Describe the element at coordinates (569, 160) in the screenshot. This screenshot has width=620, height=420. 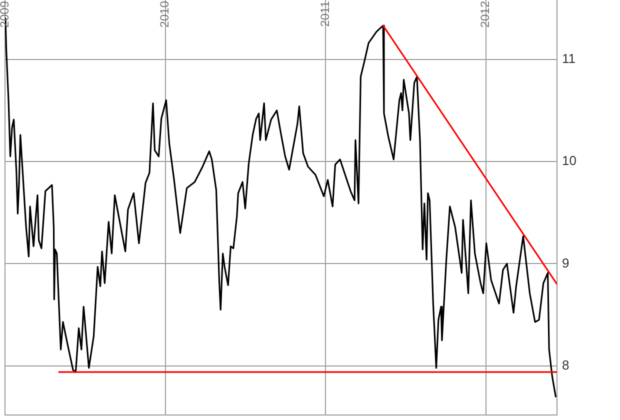
I see `y-tick-label: 10` at that location.